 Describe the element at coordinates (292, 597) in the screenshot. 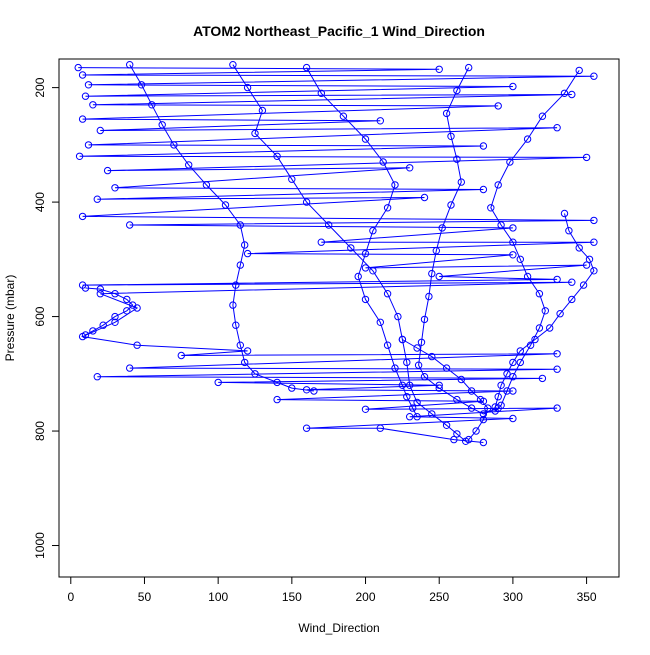

I see `x-tick-label: 150` at that location.